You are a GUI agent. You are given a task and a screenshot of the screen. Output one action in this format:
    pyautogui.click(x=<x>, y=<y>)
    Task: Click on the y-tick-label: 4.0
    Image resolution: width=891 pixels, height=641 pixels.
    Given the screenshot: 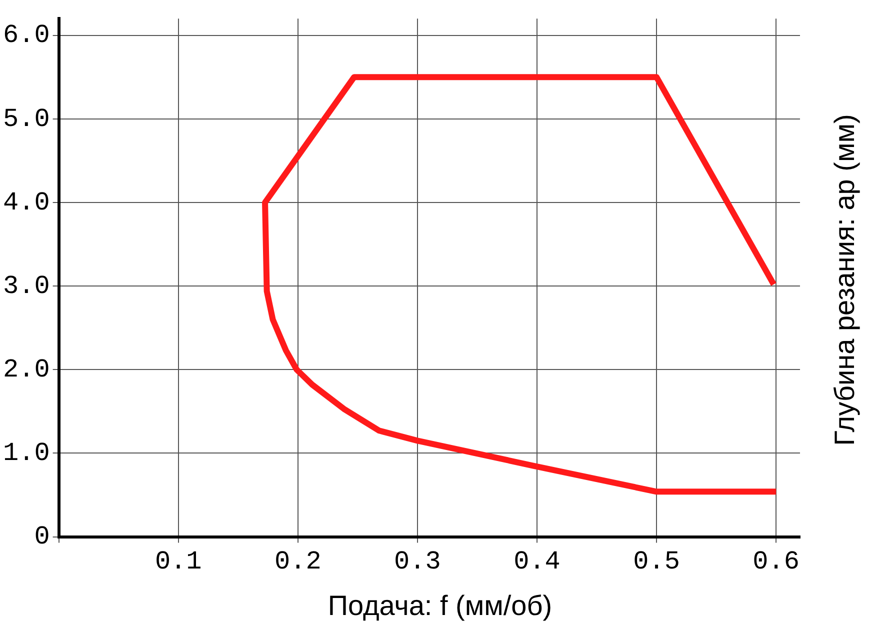 What is the action you would take?
    pyautogui.click(x=26, y=202)
    